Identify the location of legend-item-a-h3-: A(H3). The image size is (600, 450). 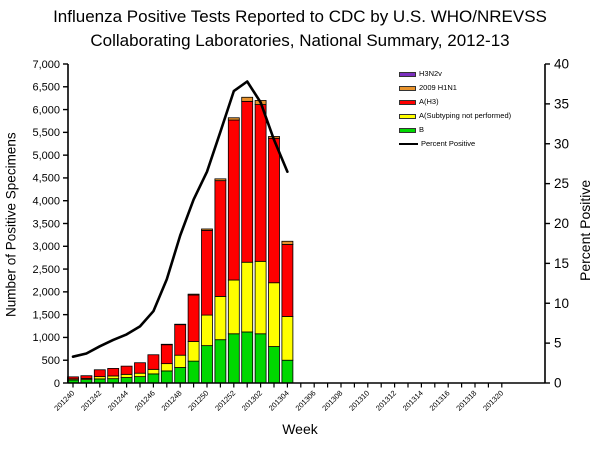
(455, 102).